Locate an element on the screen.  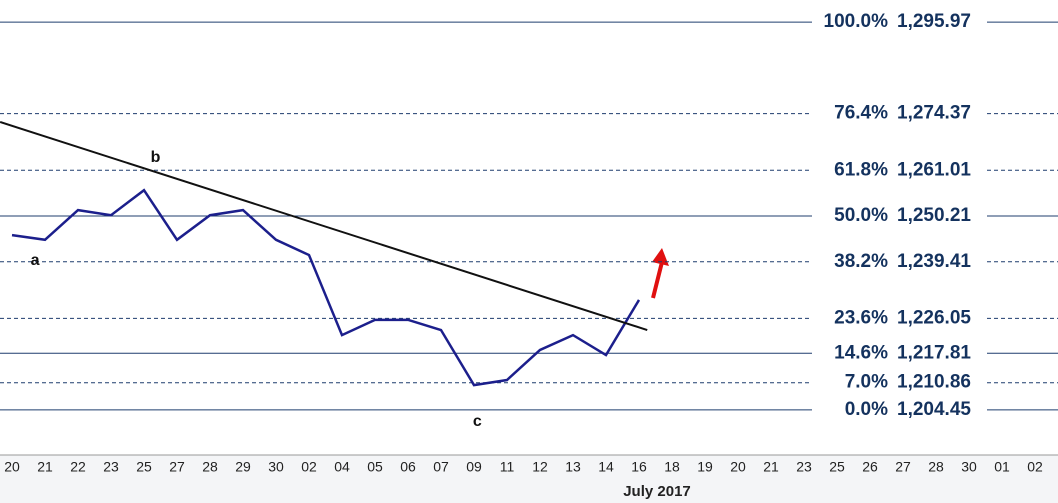
fib-price: 1,226.05 is located at coordinates (934, 317).